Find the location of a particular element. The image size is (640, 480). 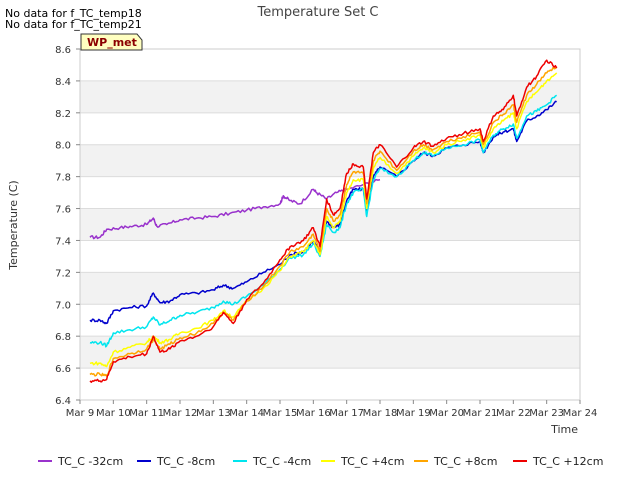

x-tick-label: Mar 20 is located at coordinates (446, 413).